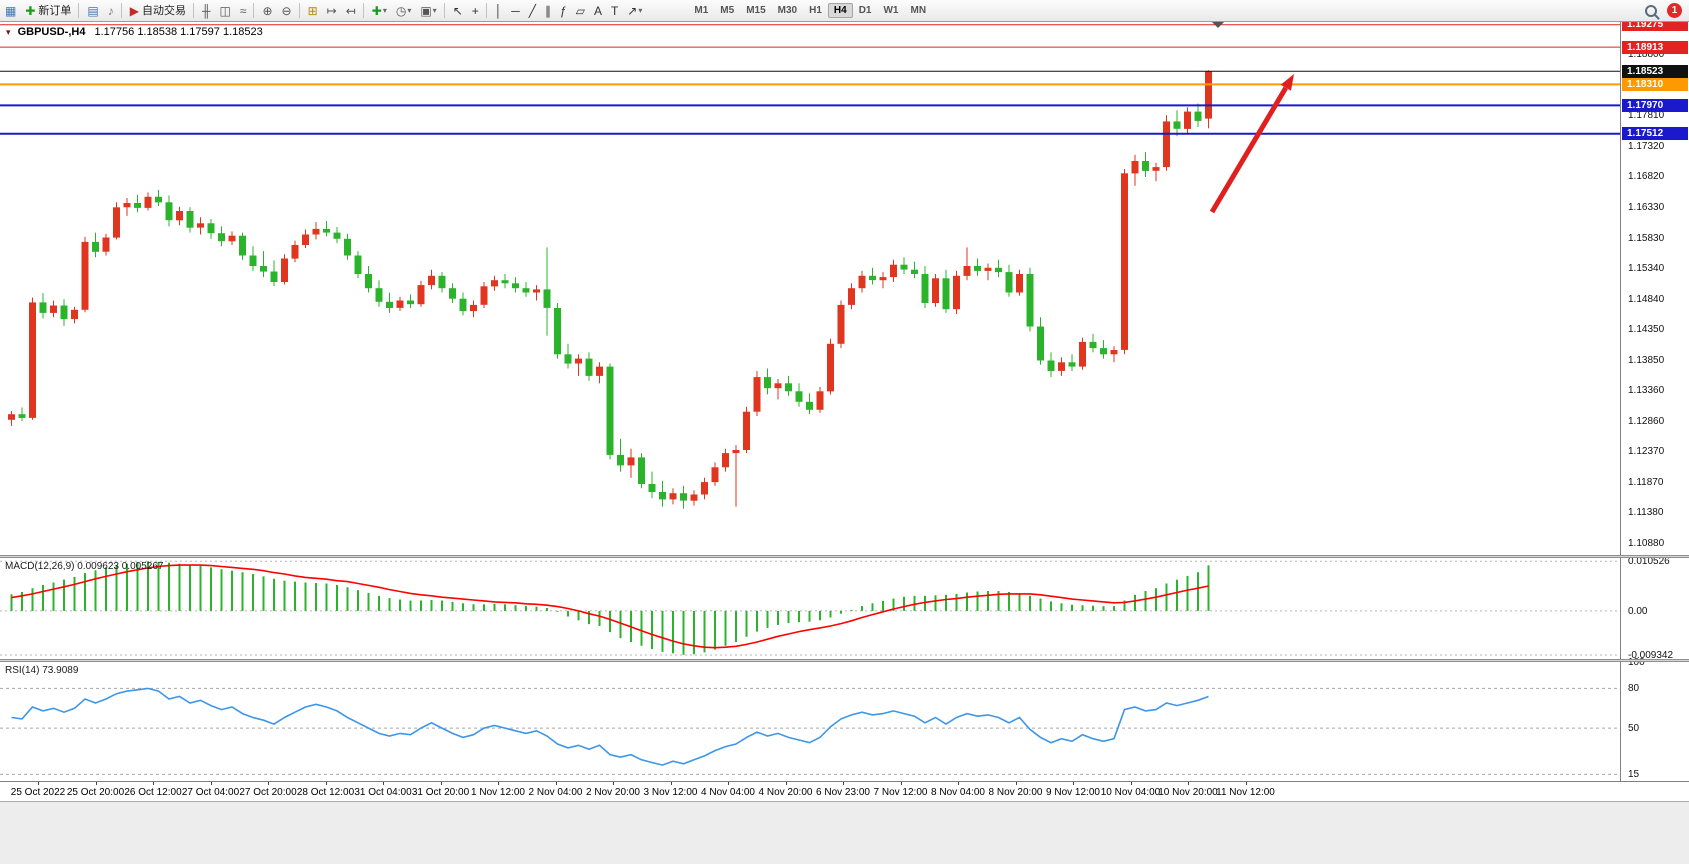  Describe the element at coordinates (1655, 105) in the screenshot. I see `price-level-label: 1.17970` at that location.